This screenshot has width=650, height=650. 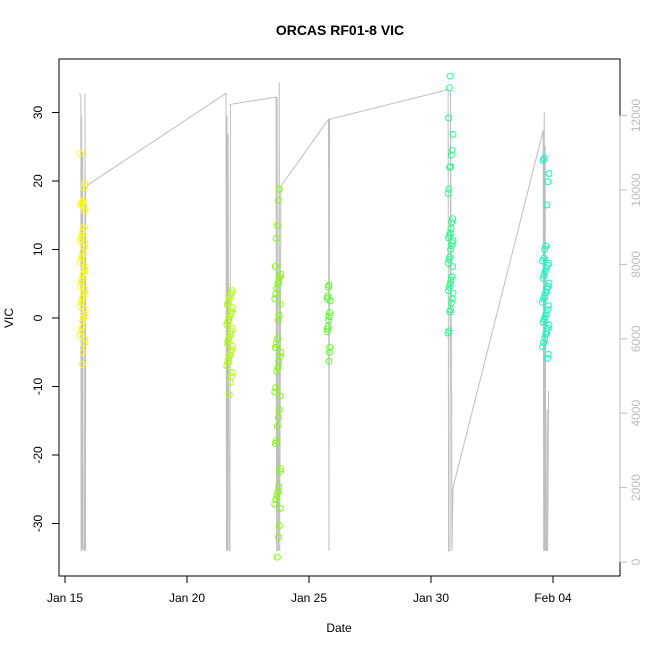 I want to click on series-rf02, so click(x=230, y=343).